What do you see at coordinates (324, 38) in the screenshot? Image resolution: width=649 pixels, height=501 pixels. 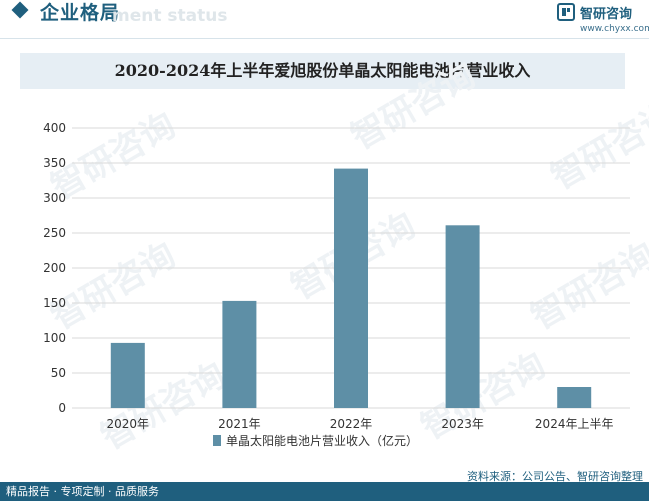 I see `header-divider` at bounding box center [324, 38].